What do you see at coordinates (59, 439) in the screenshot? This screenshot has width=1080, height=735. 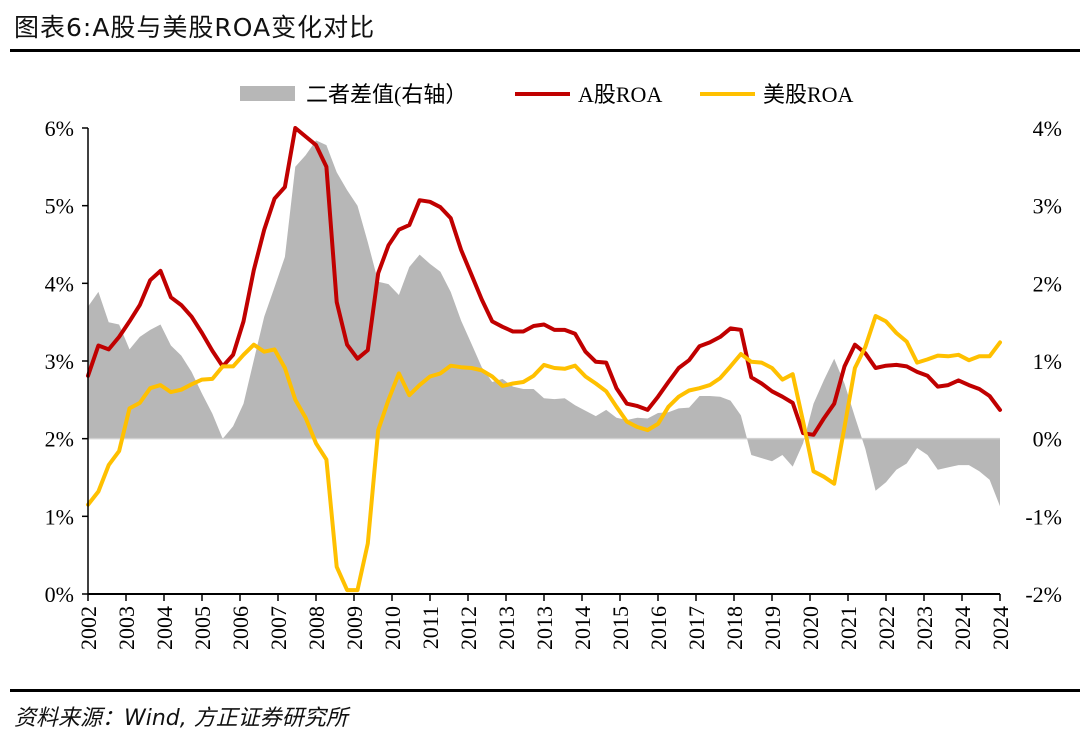 I see `left-tick-label: 2%` at bounding box center [59, 439].